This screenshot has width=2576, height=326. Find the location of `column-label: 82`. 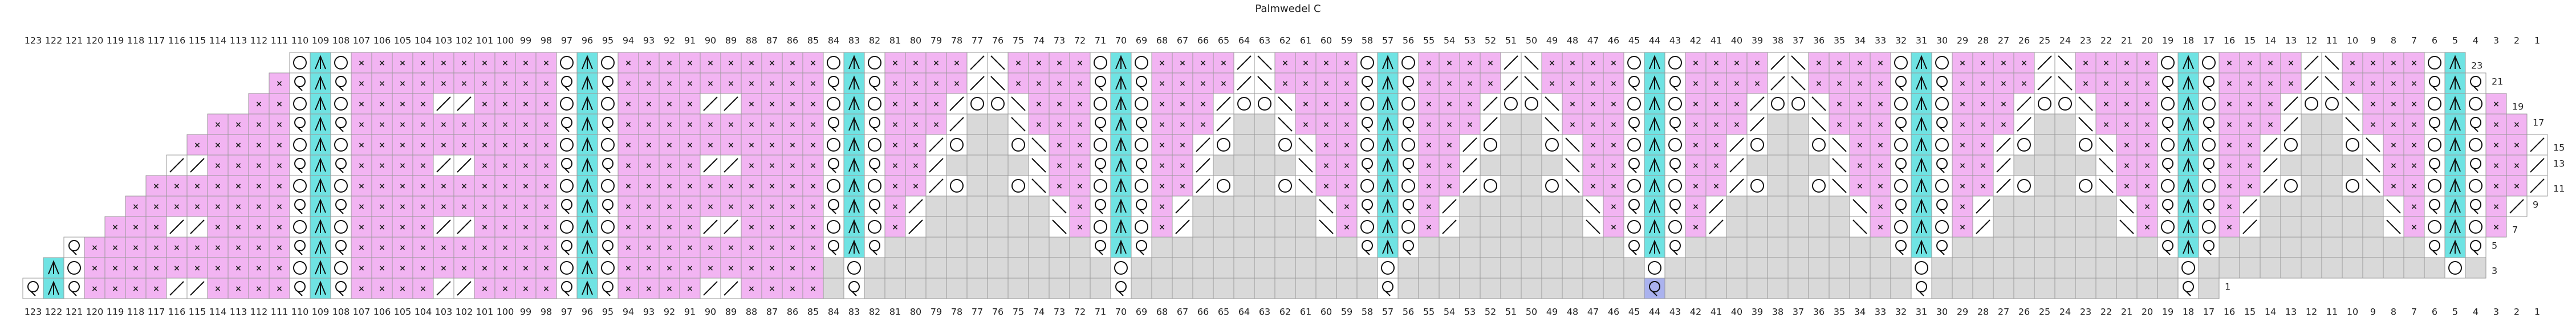

column-label: 82 is located at coordinates (874, 312).